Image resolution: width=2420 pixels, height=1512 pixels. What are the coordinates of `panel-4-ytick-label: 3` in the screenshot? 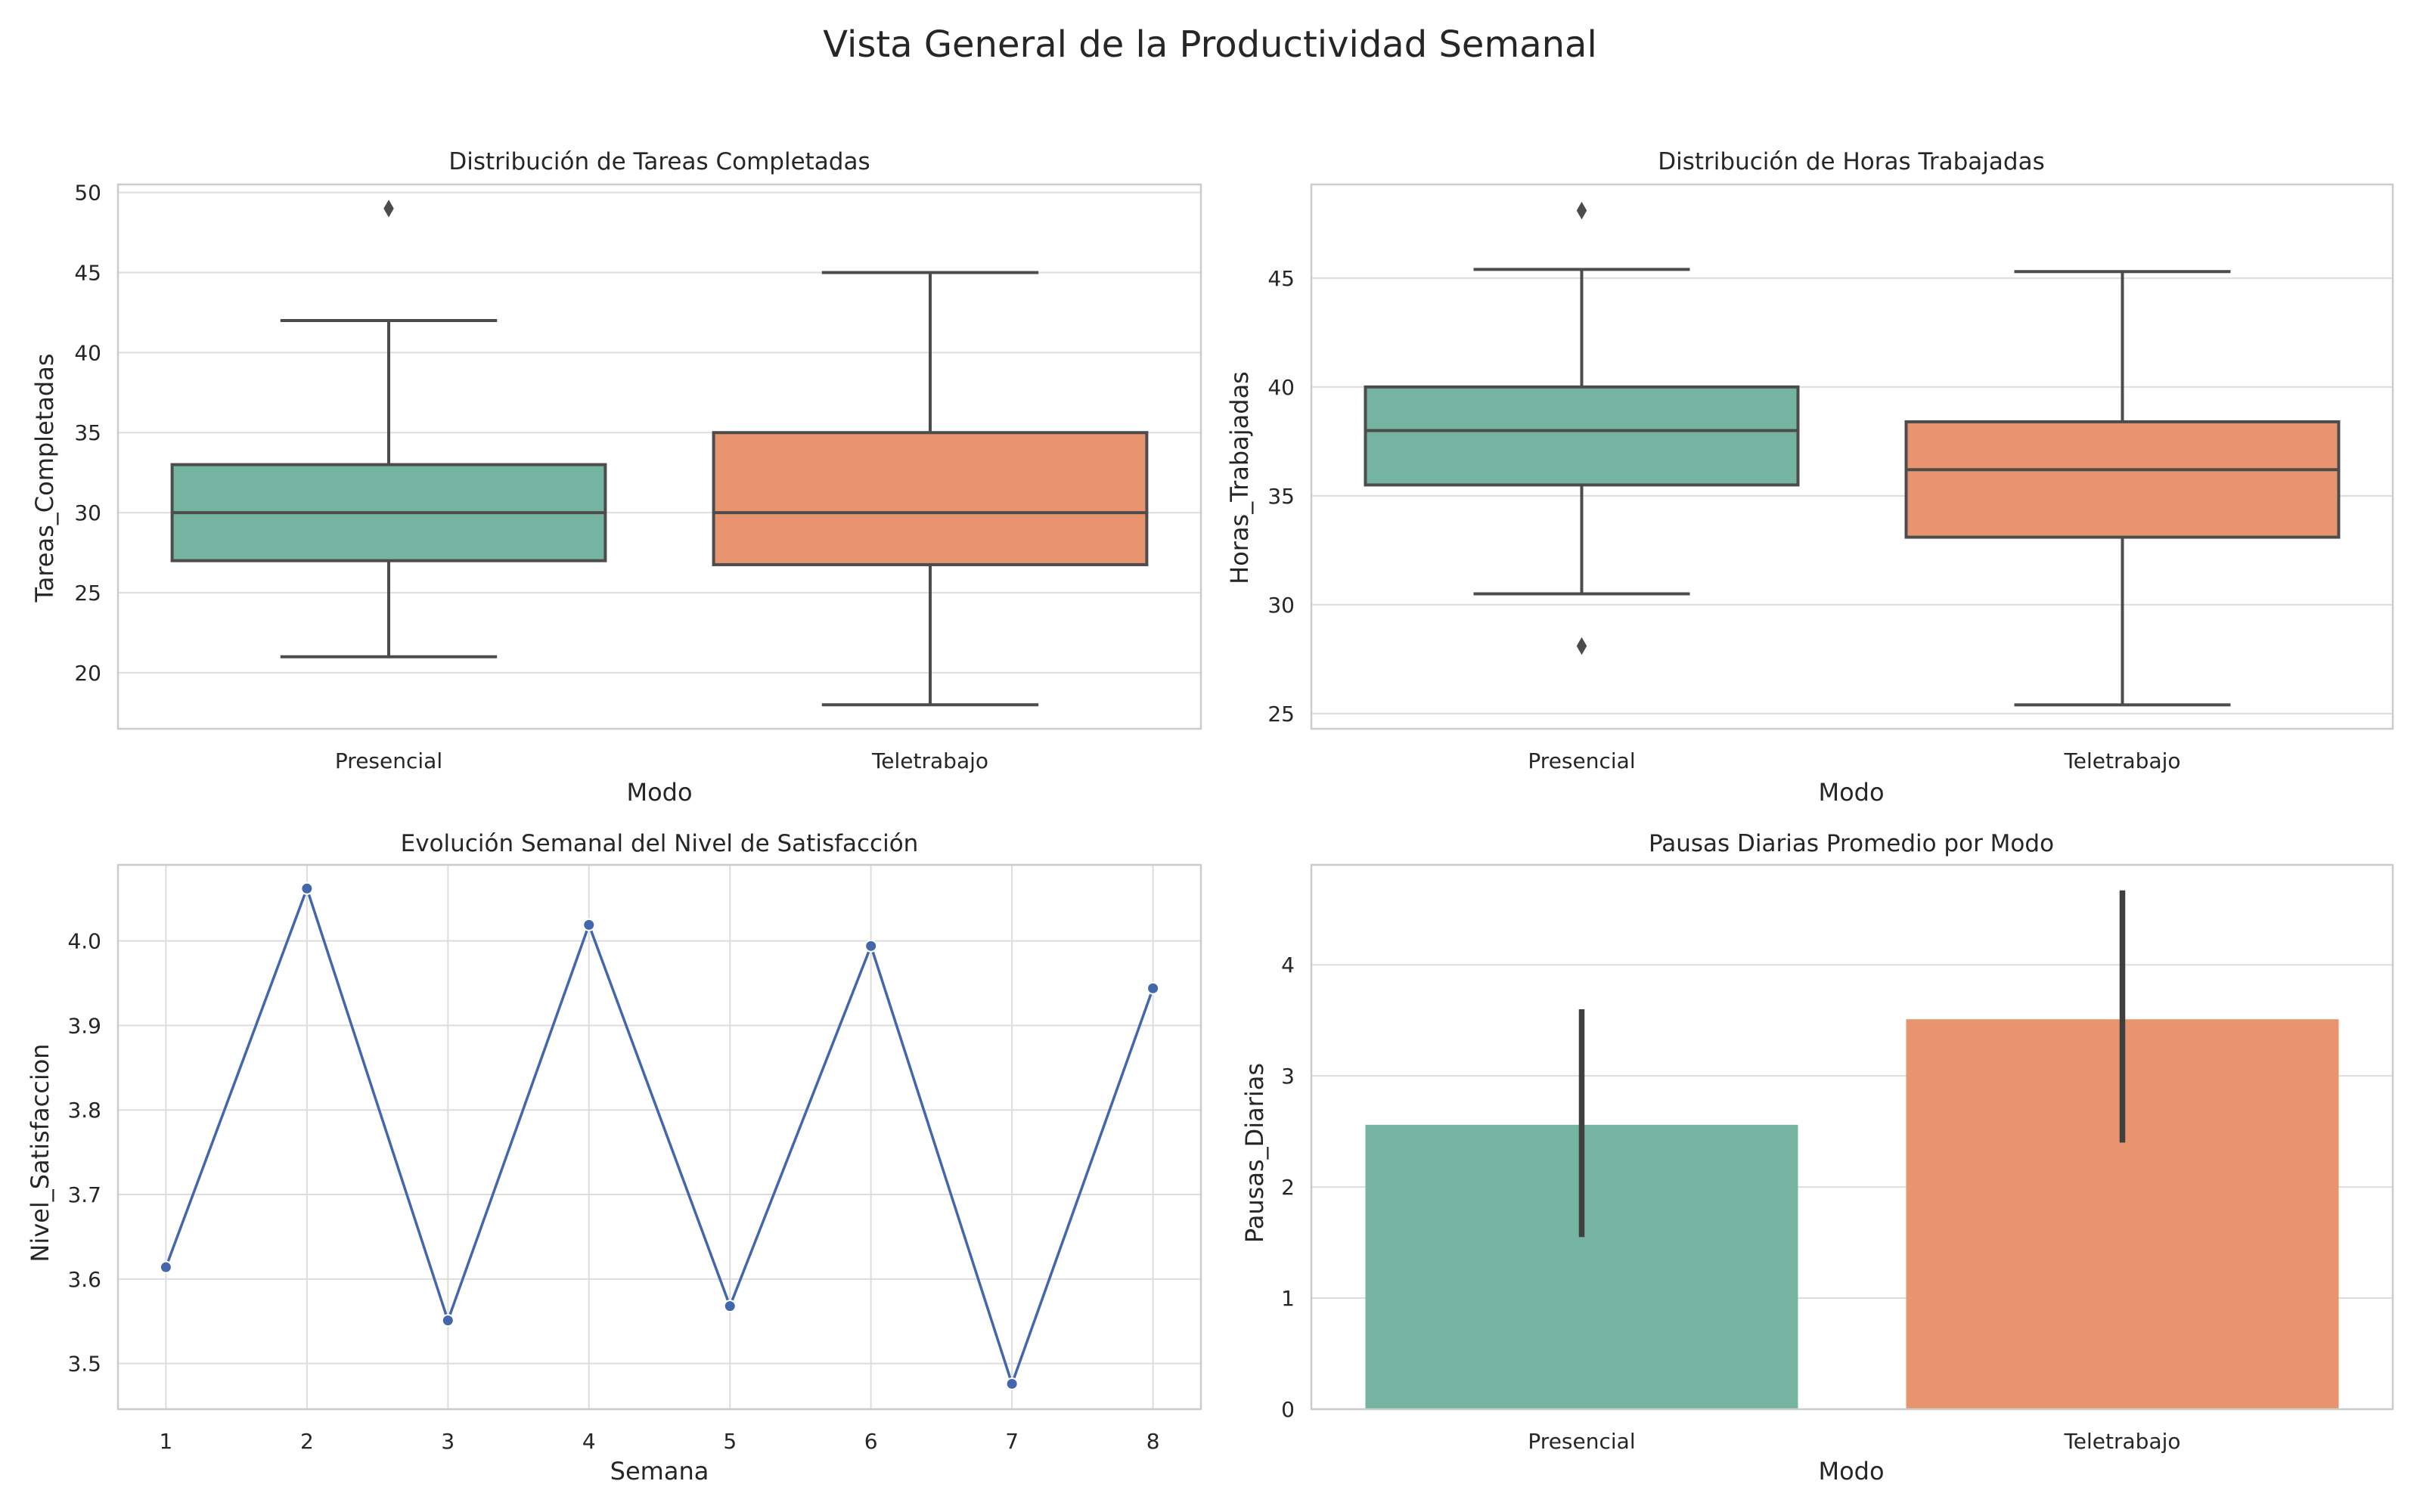 It's located at (1288, 1076).